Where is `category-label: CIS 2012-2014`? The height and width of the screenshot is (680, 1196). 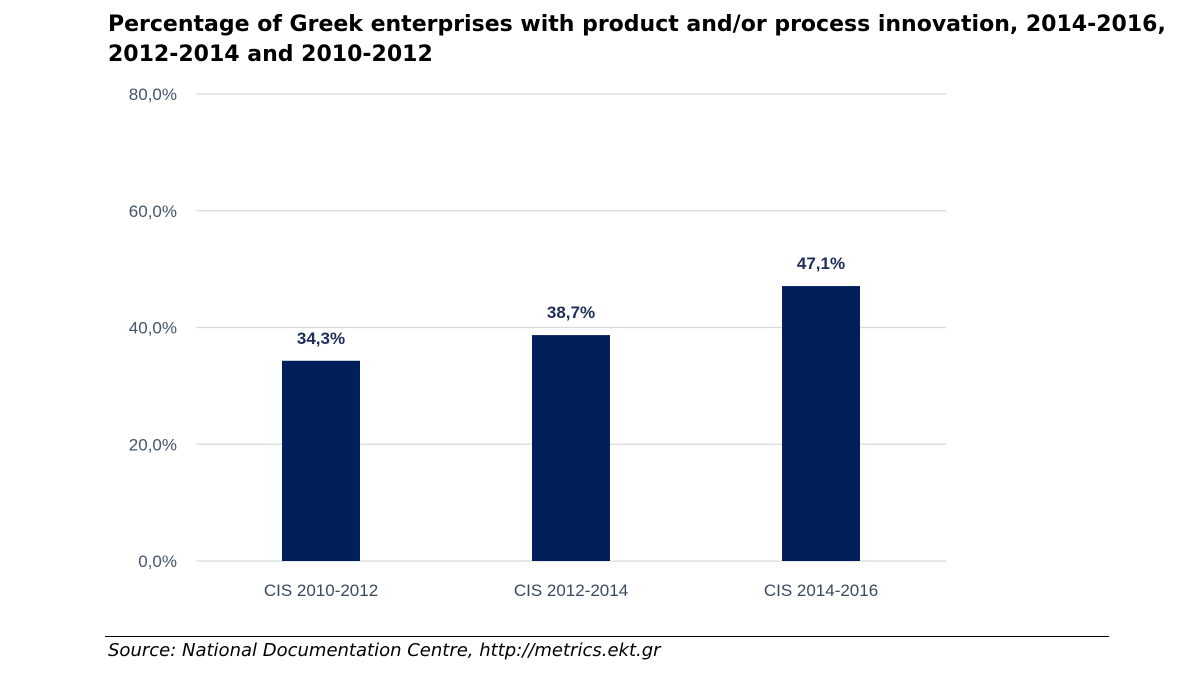 category-label: CIS 2012-2014 is located at coordinates (571, 590).